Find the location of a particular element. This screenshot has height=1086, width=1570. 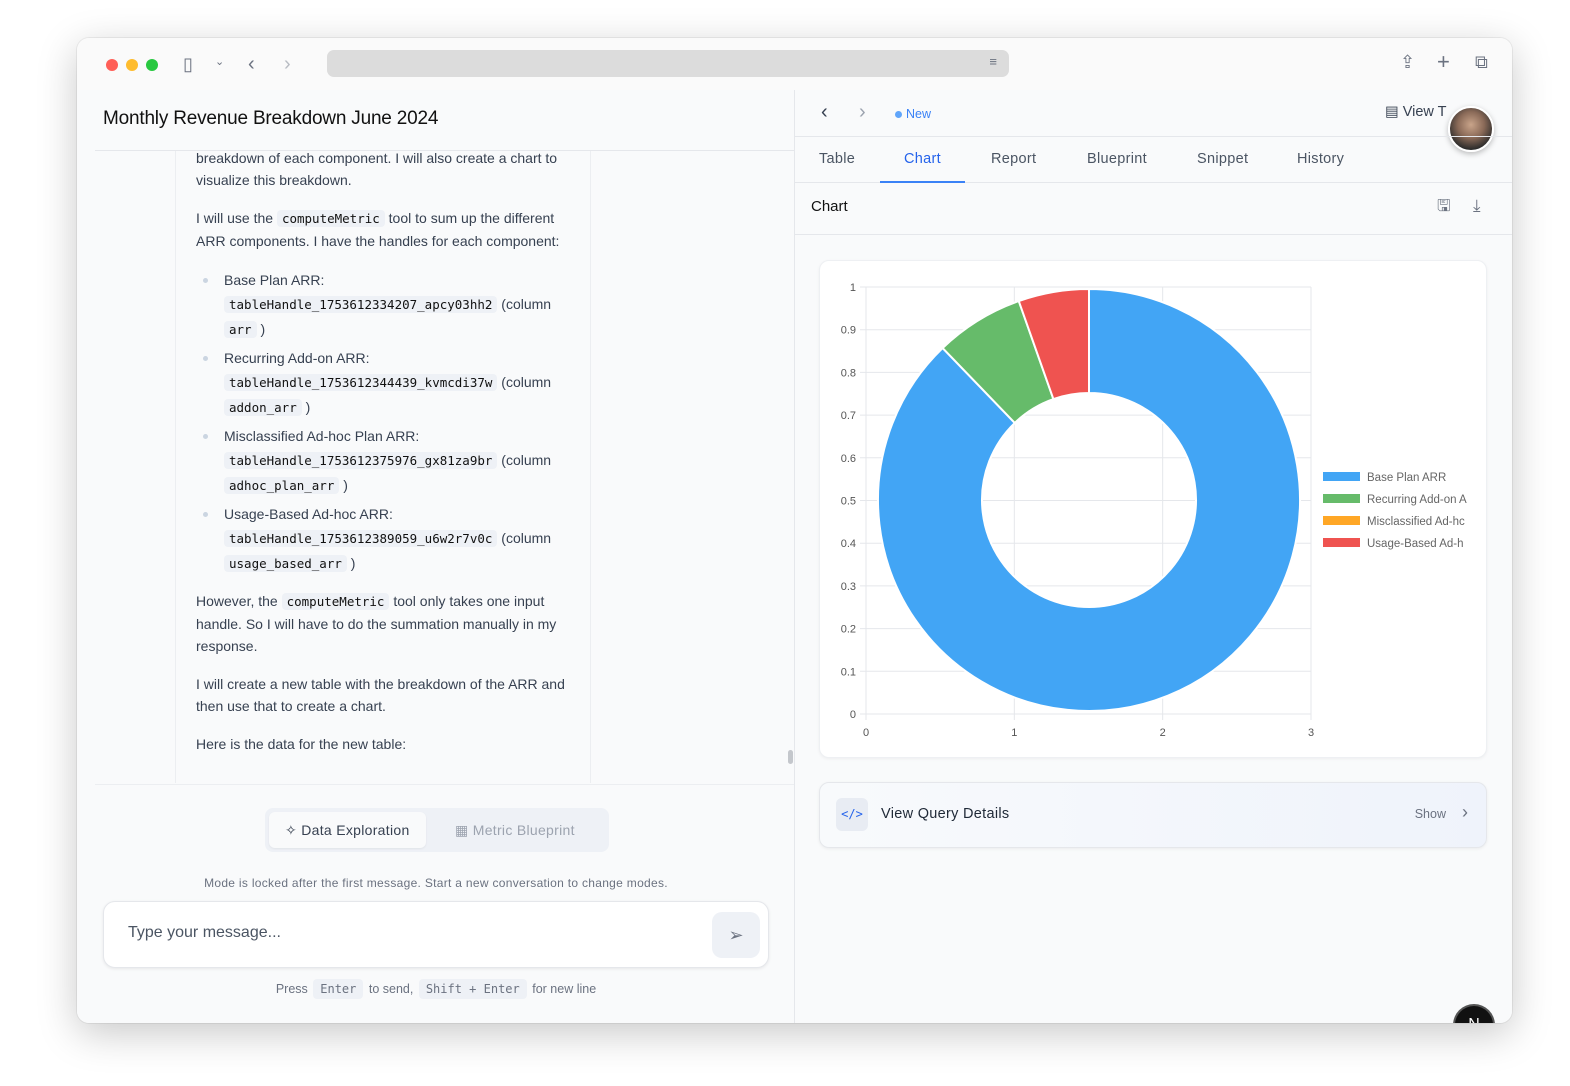

tabs-overview-icon: ⧉ is located at coordinates (1481, 62).